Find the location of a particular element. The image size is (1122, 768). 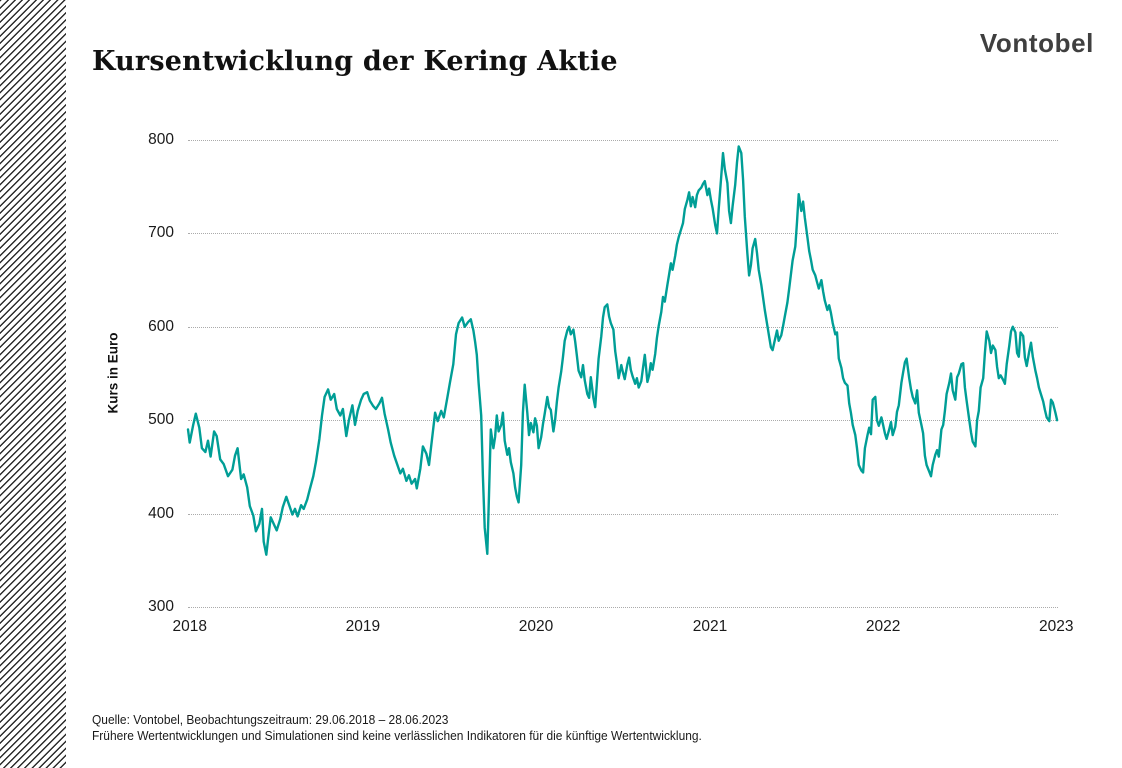

y-tick-label-700: 700 is located at coordinates (161, 233).